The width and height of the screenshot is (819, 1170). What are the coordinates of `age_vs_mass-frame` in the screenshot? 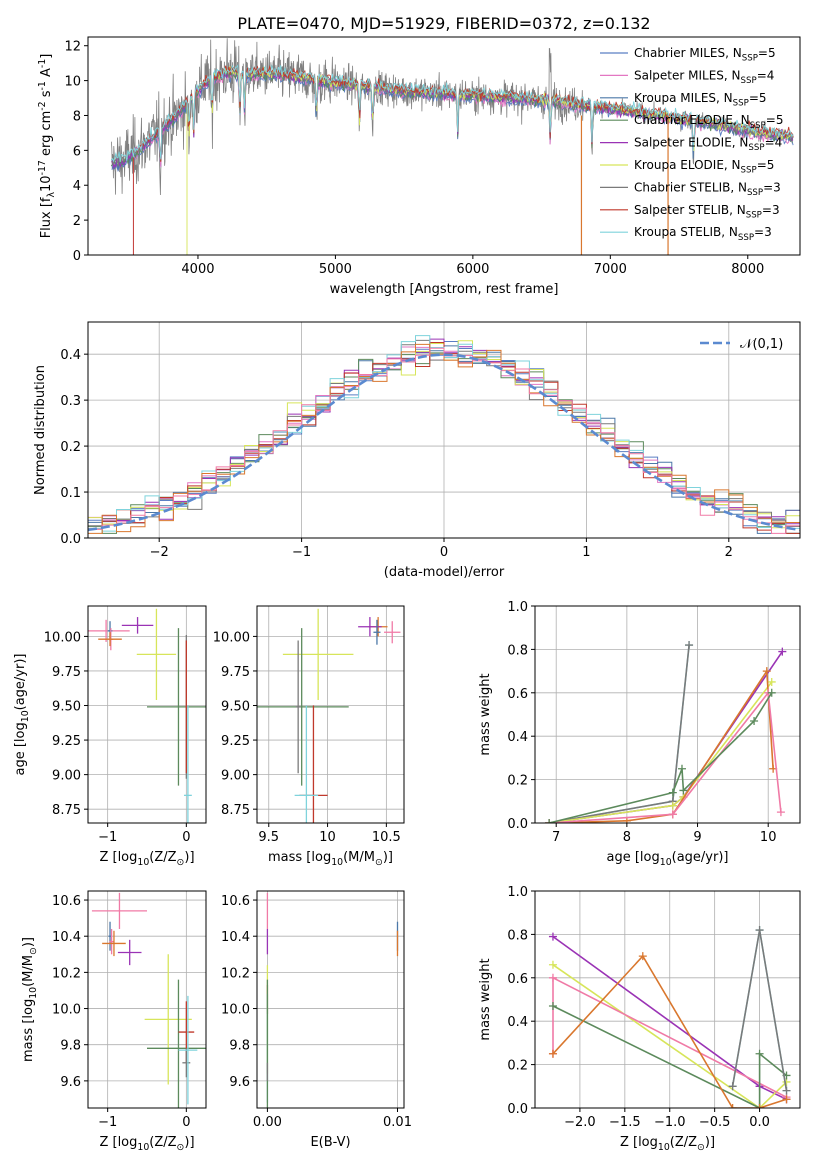 It's located at (330, 714).